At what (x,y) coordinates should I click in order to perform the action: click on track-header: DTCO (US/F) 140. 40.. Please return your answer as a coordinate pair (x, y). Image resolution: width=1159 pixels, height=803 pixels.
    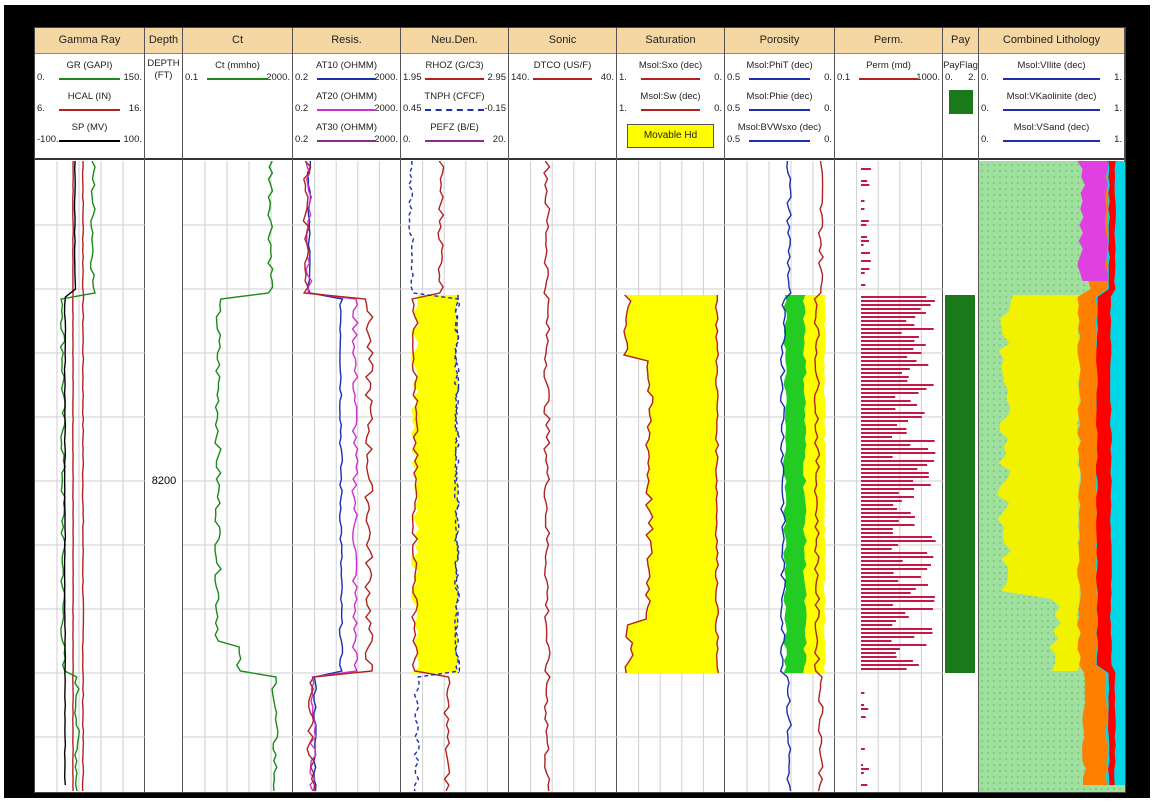
    Looking at the image, I should click on (562, 107).